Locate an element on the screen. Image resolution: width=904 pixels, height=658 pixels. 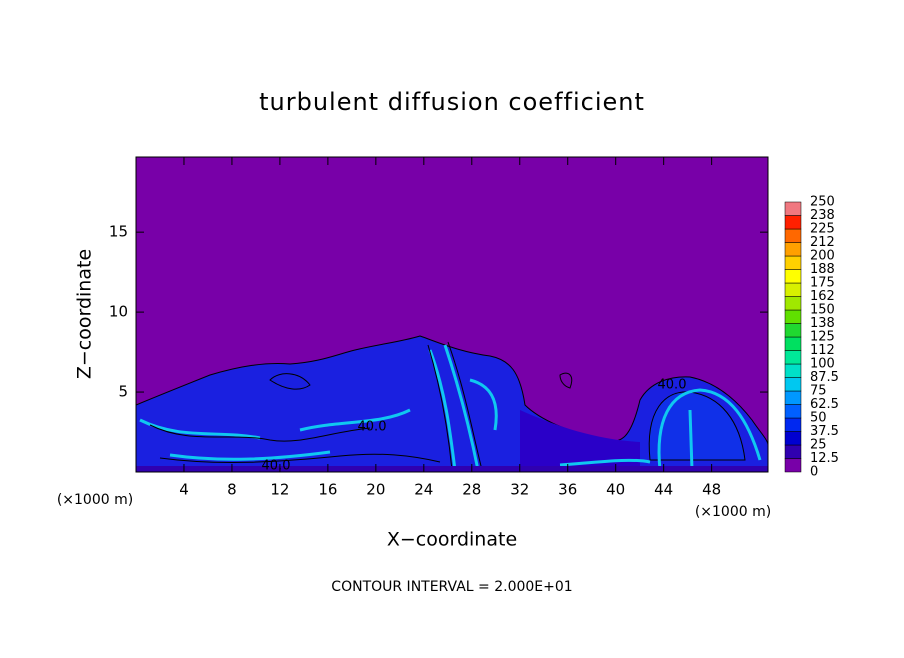
turbulent-layer is located at coordinates (452, 403).